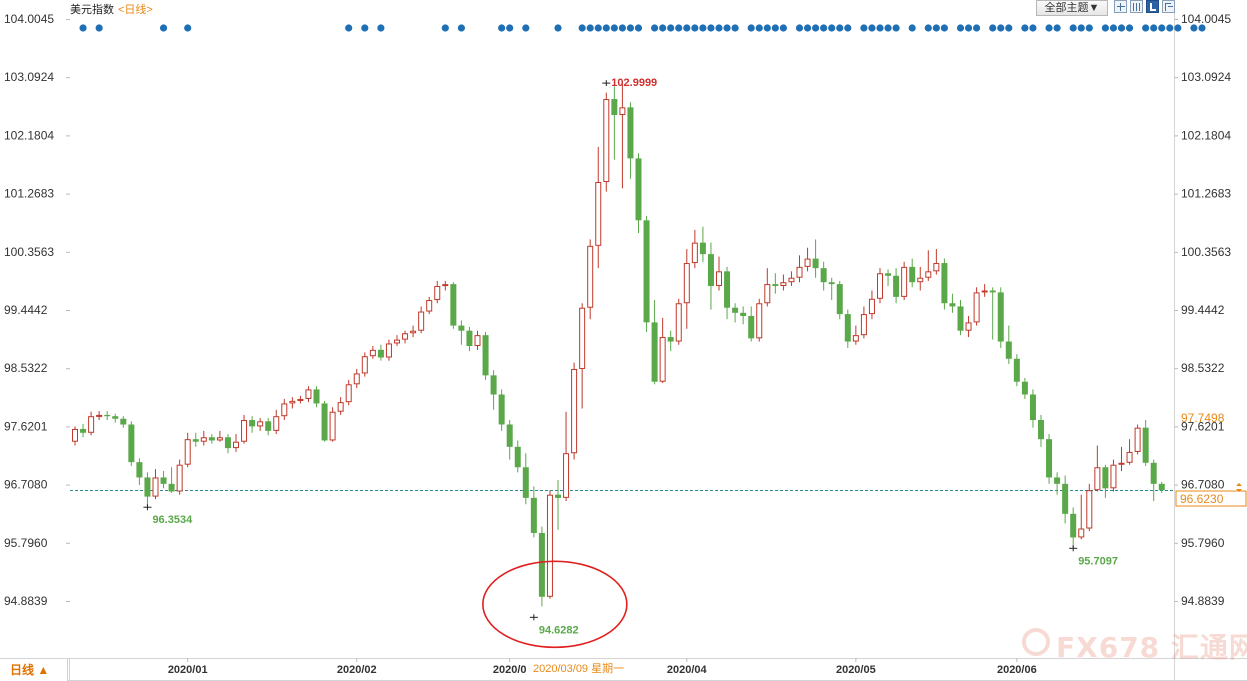 The width and height of the screenshot is (1247, 681). I want to click on extreme-value-label: 96.3534, so click(172, 520).